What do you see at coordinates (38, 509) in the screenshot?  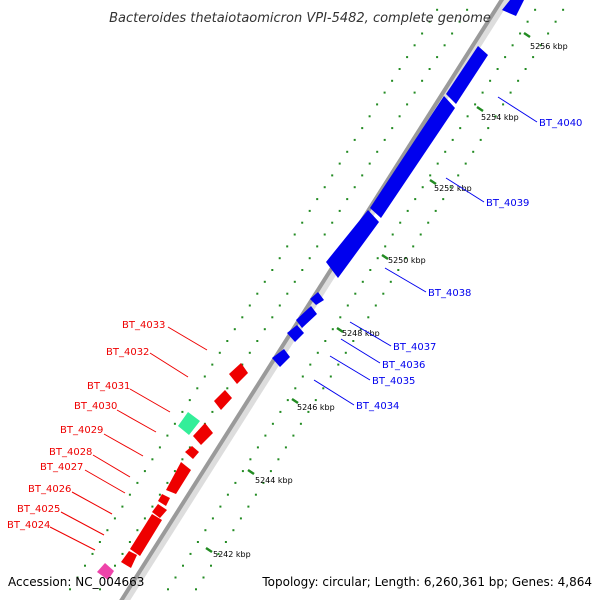 I see `gene-label-bt4025: BT_4025` at bounding box center [38, 509].